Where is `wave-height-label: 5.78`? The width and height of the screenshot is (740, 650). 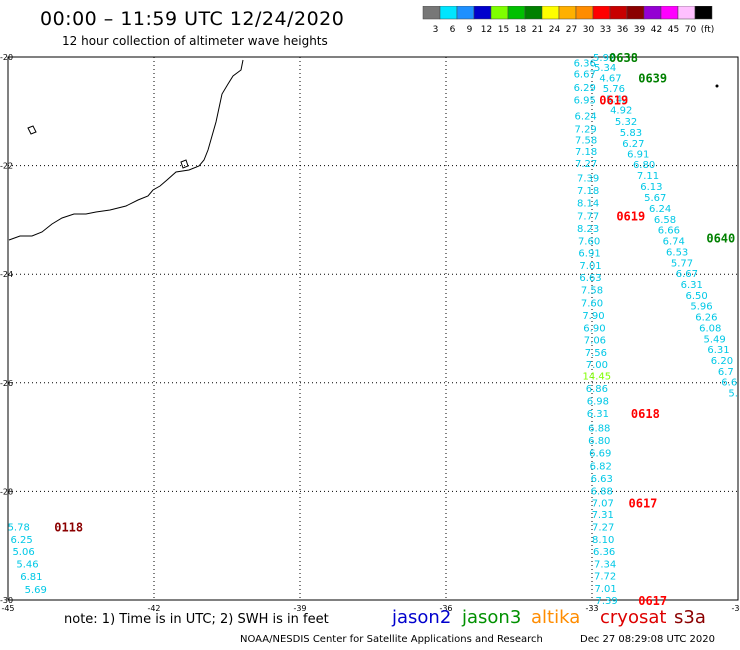 wave-height-label: 5.78 is located at coordinates (19, 528).